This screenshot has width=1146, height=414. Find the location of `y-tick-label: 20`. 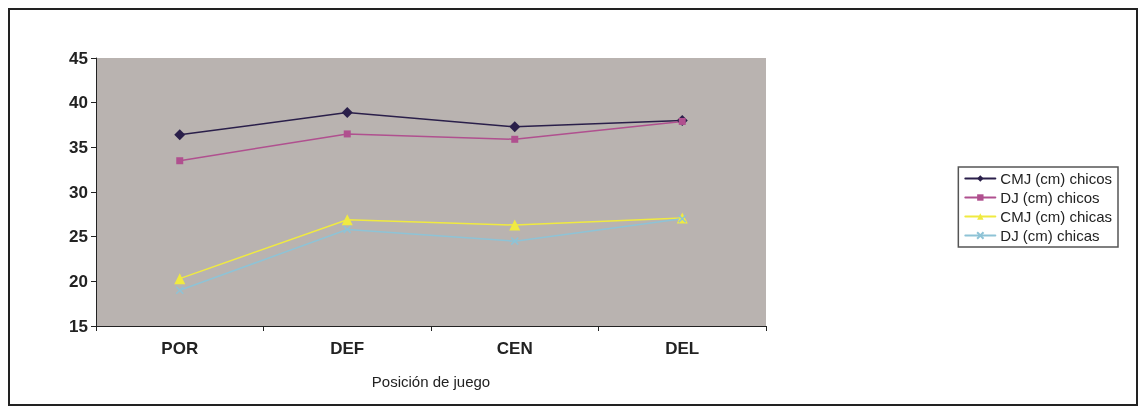

y-tick-label: 20 is located at coordinates (78, 281).